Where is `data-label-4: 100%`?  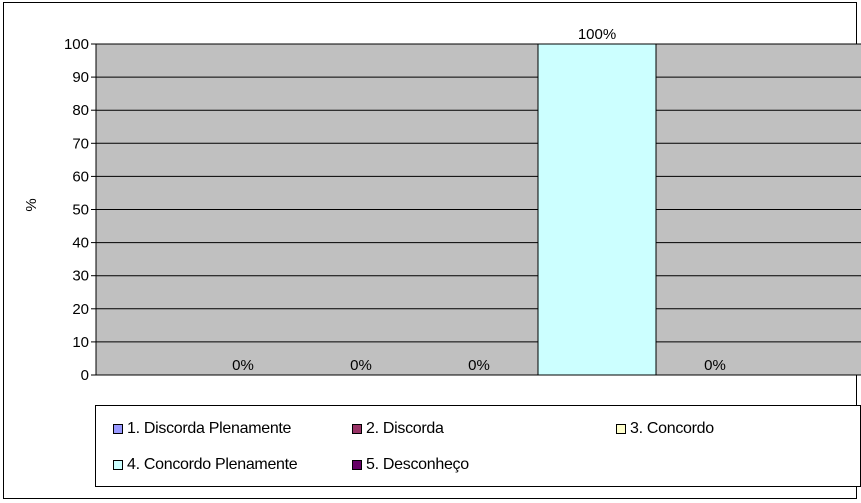
data-label-4: 100% is located at coordinates (597, 34).